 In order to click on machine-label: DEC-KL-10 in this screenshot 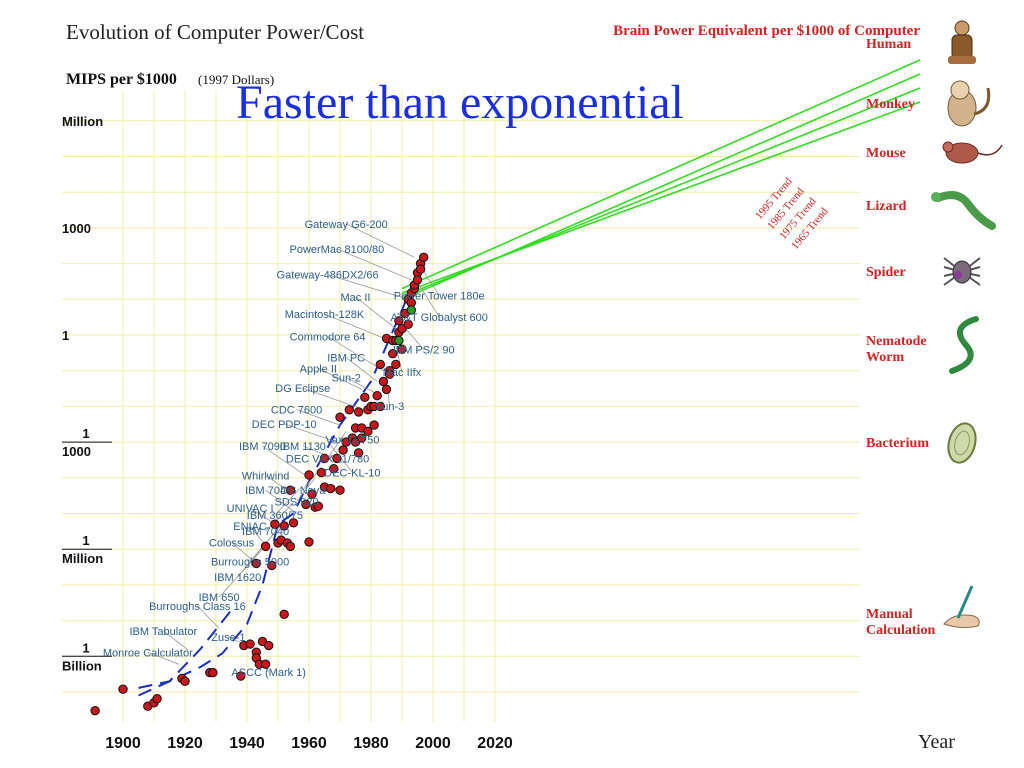, I will do `click(352, 473)`.